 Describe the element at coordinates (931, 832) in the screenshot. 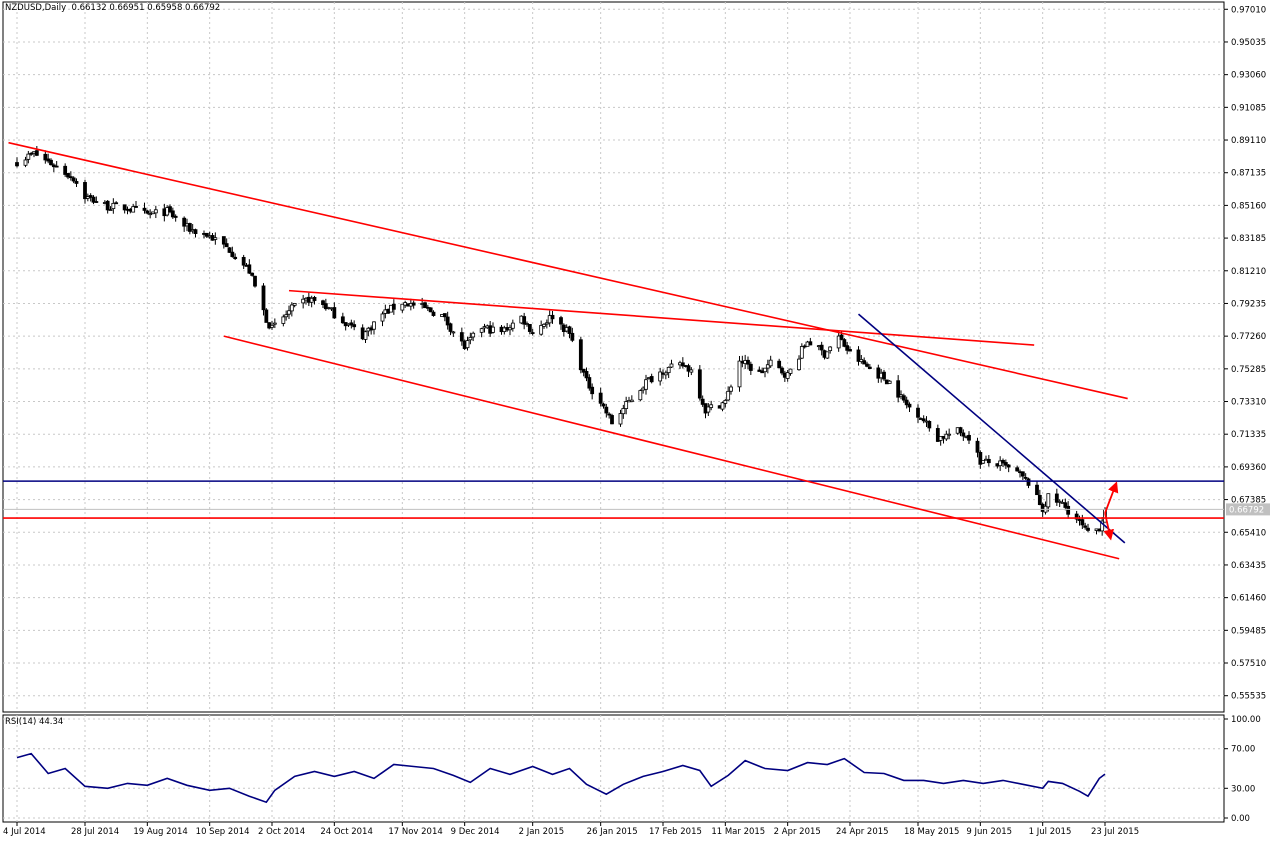

I see `x-tick-label: 18 May 2015` at that location.